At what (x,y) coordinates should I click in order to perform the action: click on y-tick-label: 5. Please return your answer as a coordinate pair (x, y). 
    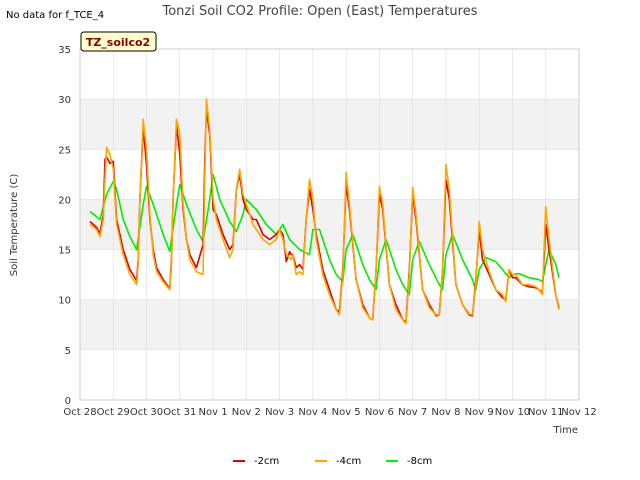
    Looking at the image, I should click on (68, 351).